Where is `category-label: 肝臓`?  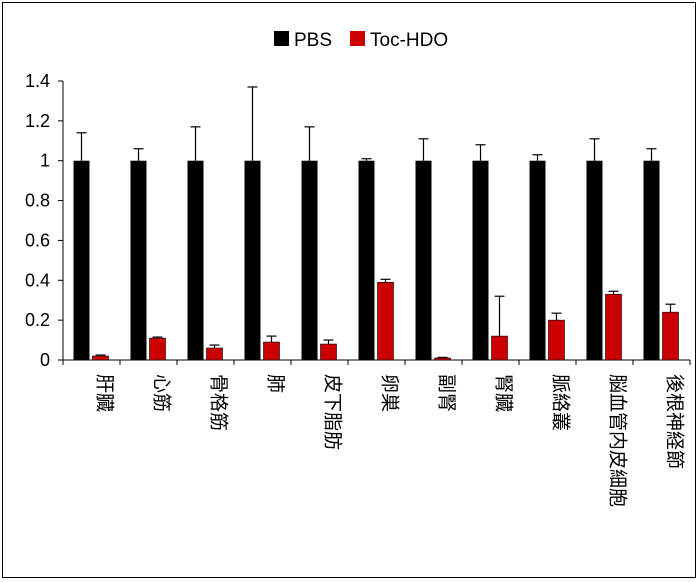 category-label: 肝臓 is located at coordinates (105, 393).